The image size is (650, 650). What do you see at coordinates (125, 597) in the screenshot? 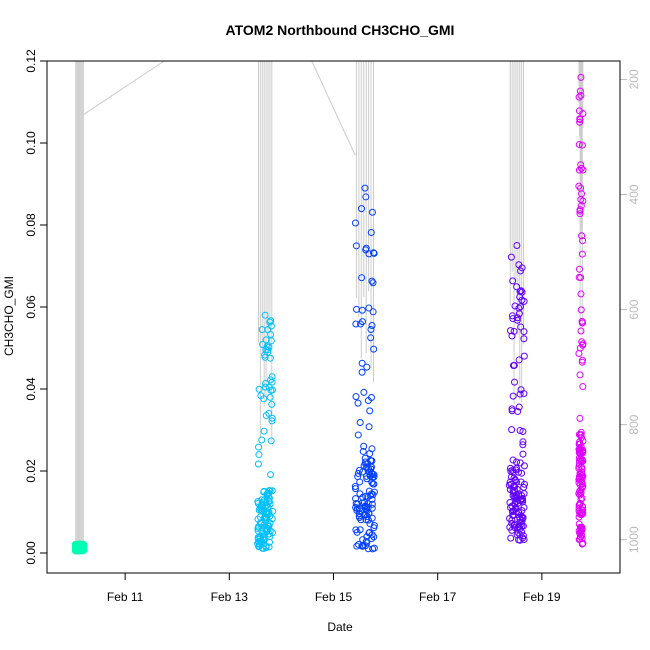
I see `x-tick-label: Feb 11` at bounding box center [125, 597].